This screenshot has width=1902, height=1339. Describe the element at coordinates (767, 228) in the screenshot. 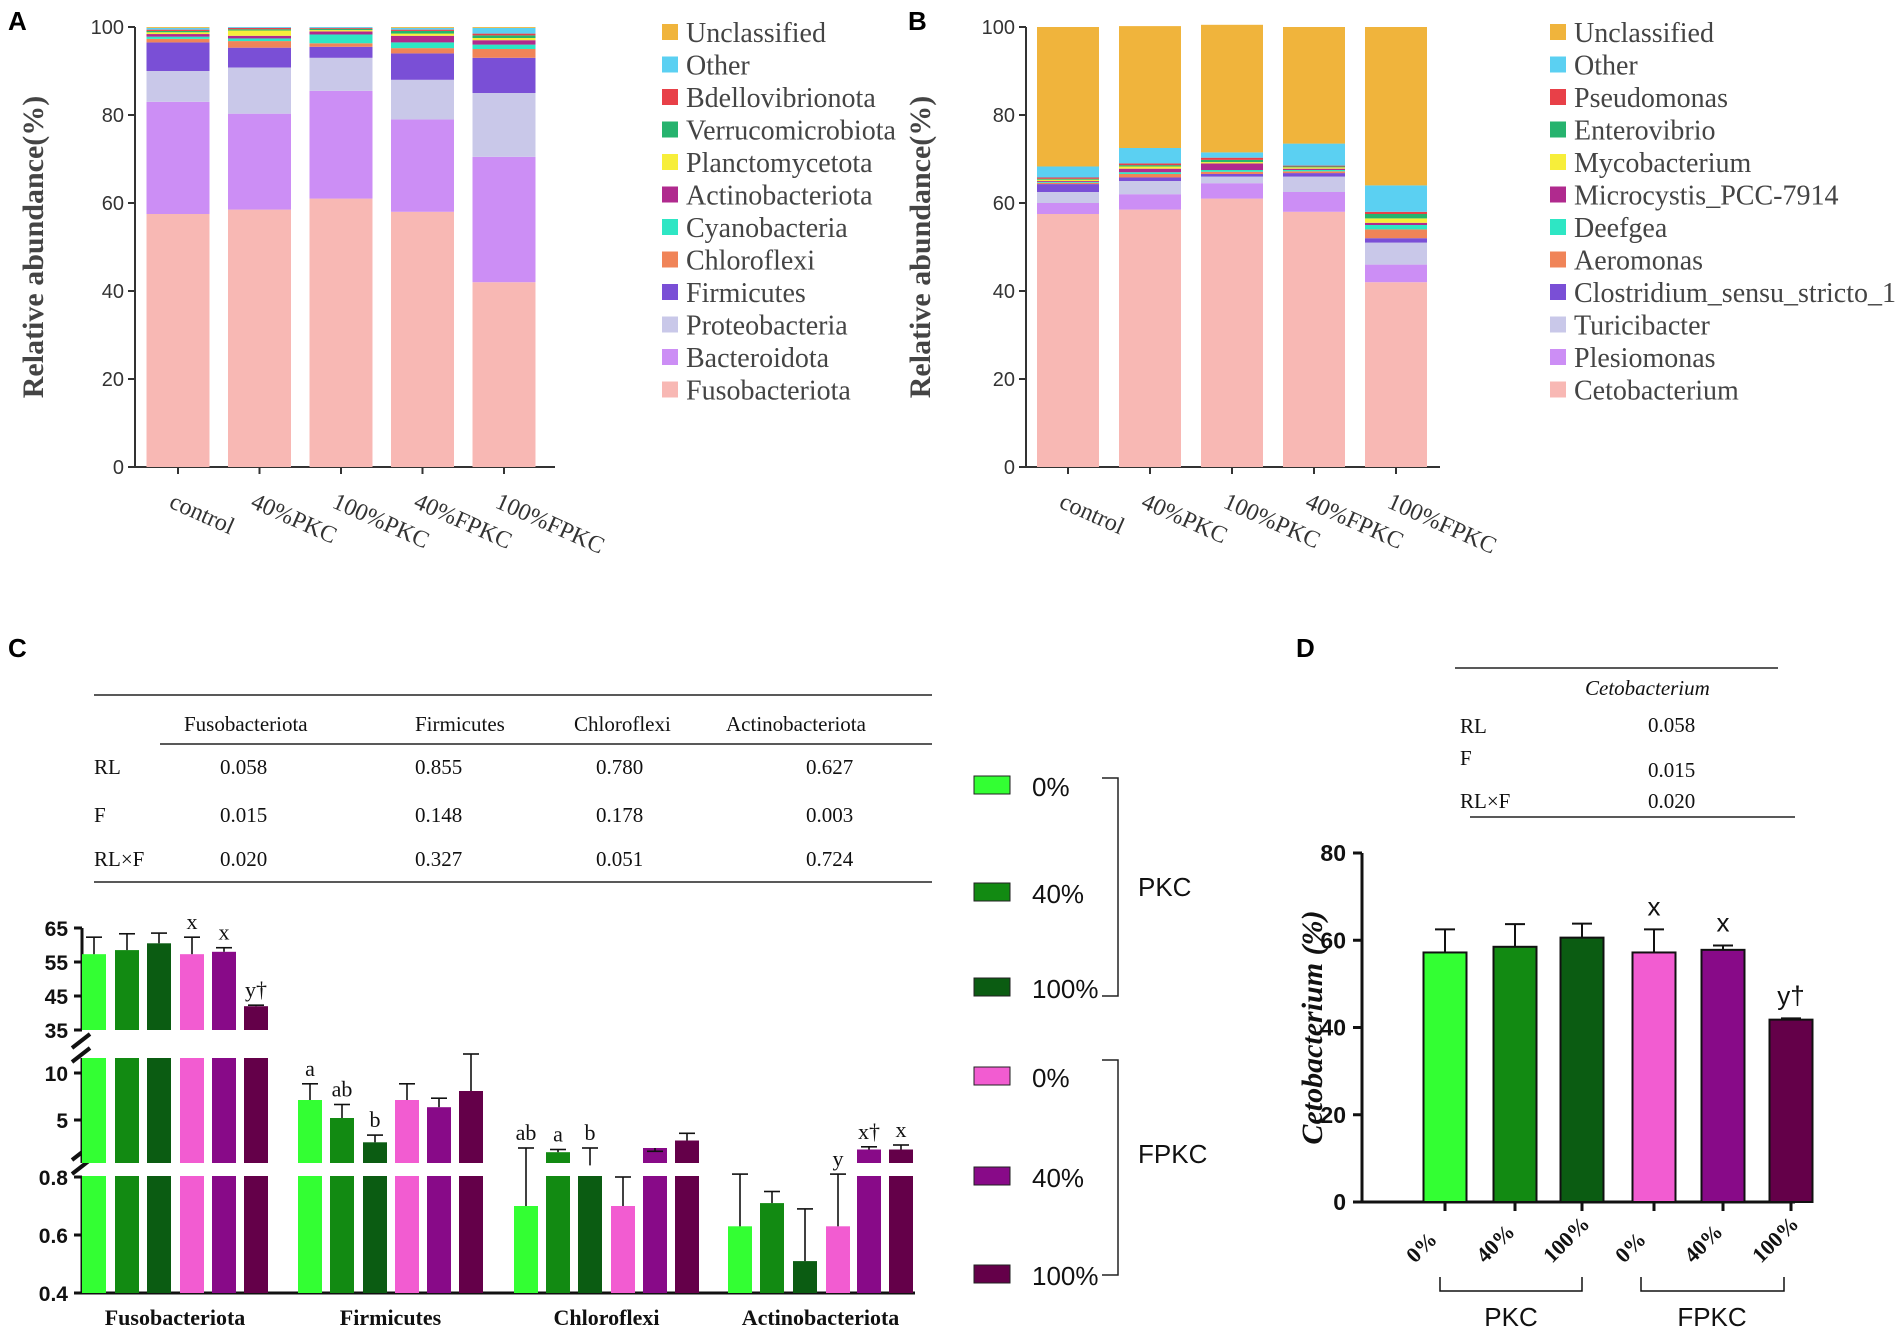

I see `legend-label-cyanobacteria: Cyanobacteria` at that location.